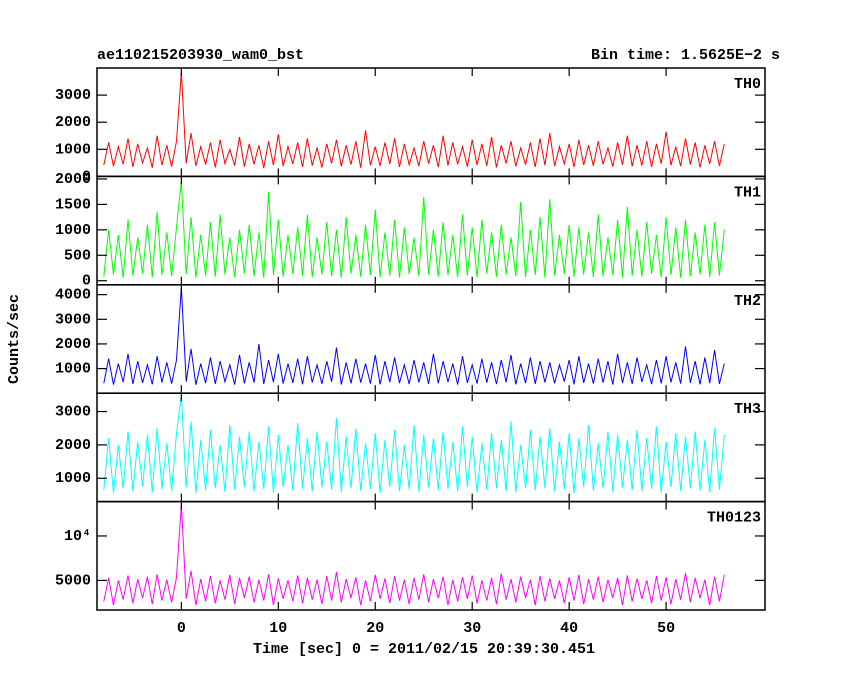 The width and height of the screenshot is (850, 680). Describe the element at coordinates (278, 628) in the screenshot. I see `x-tick-label: 10` at that location.